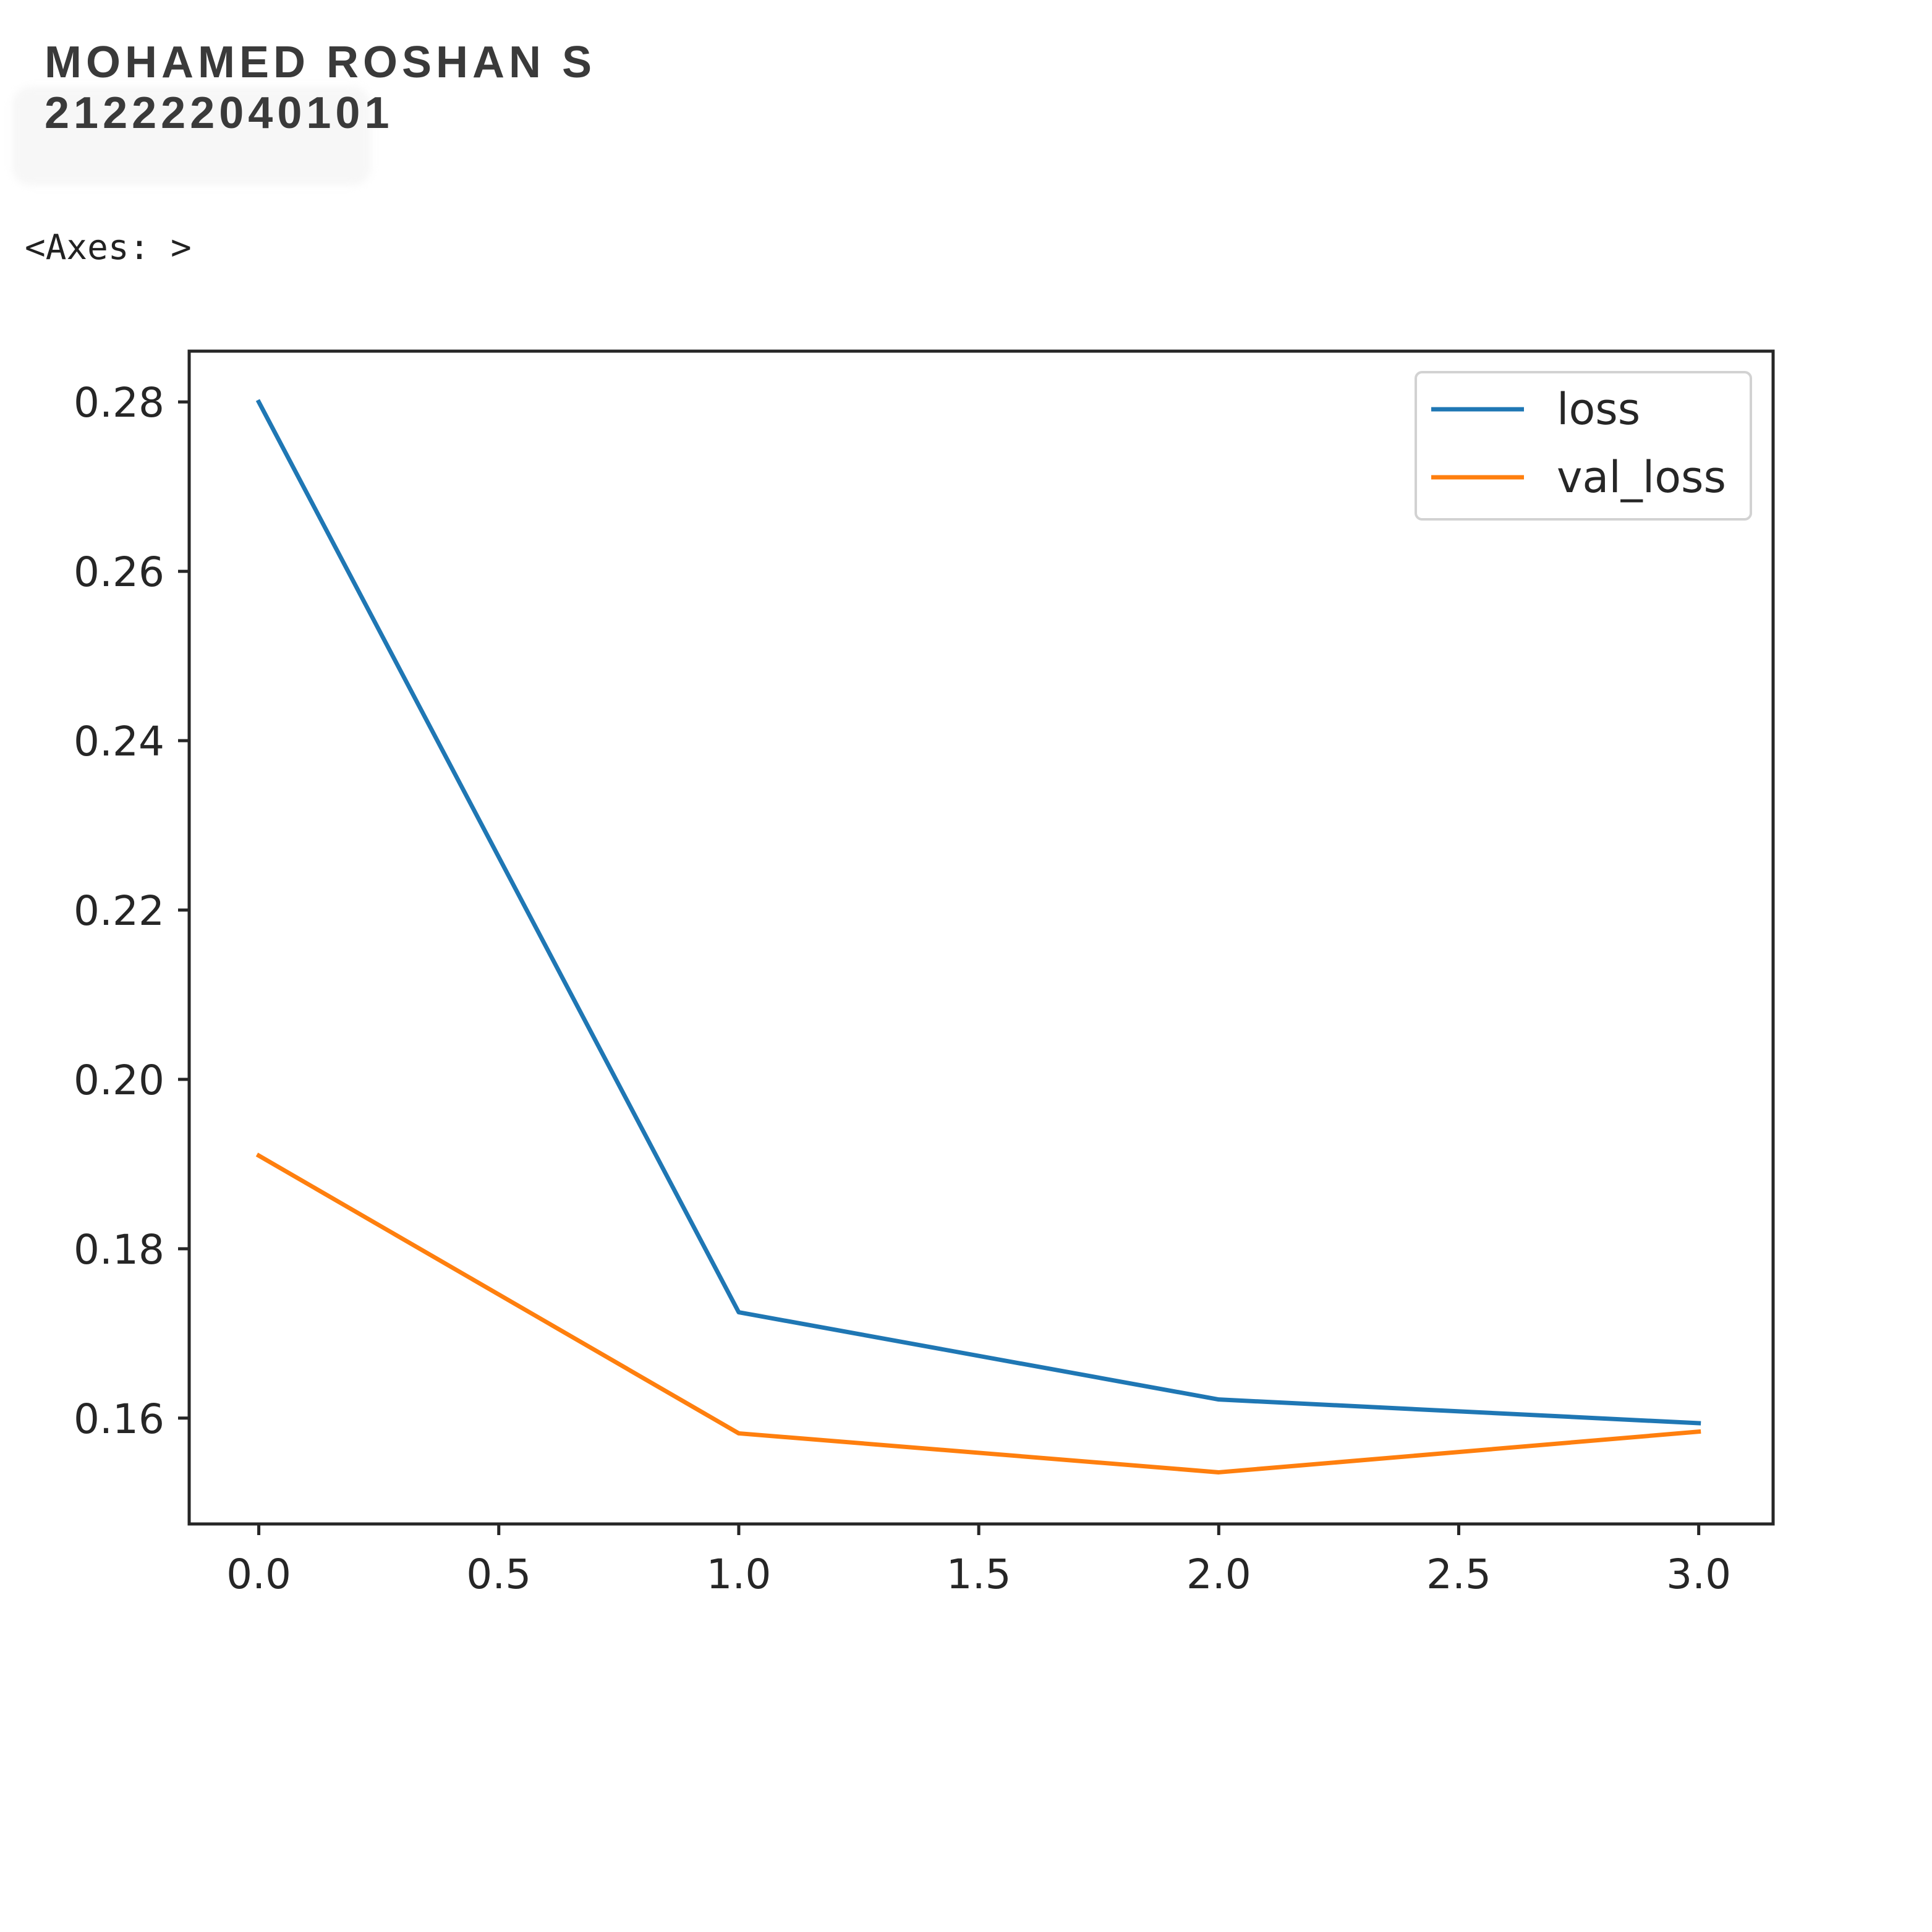 The image size is (1932, 1932). What do you see at coordinates (220, 113) in the screenshot?
I see `student-id: 212222040101` at bounding box center [220, 113].